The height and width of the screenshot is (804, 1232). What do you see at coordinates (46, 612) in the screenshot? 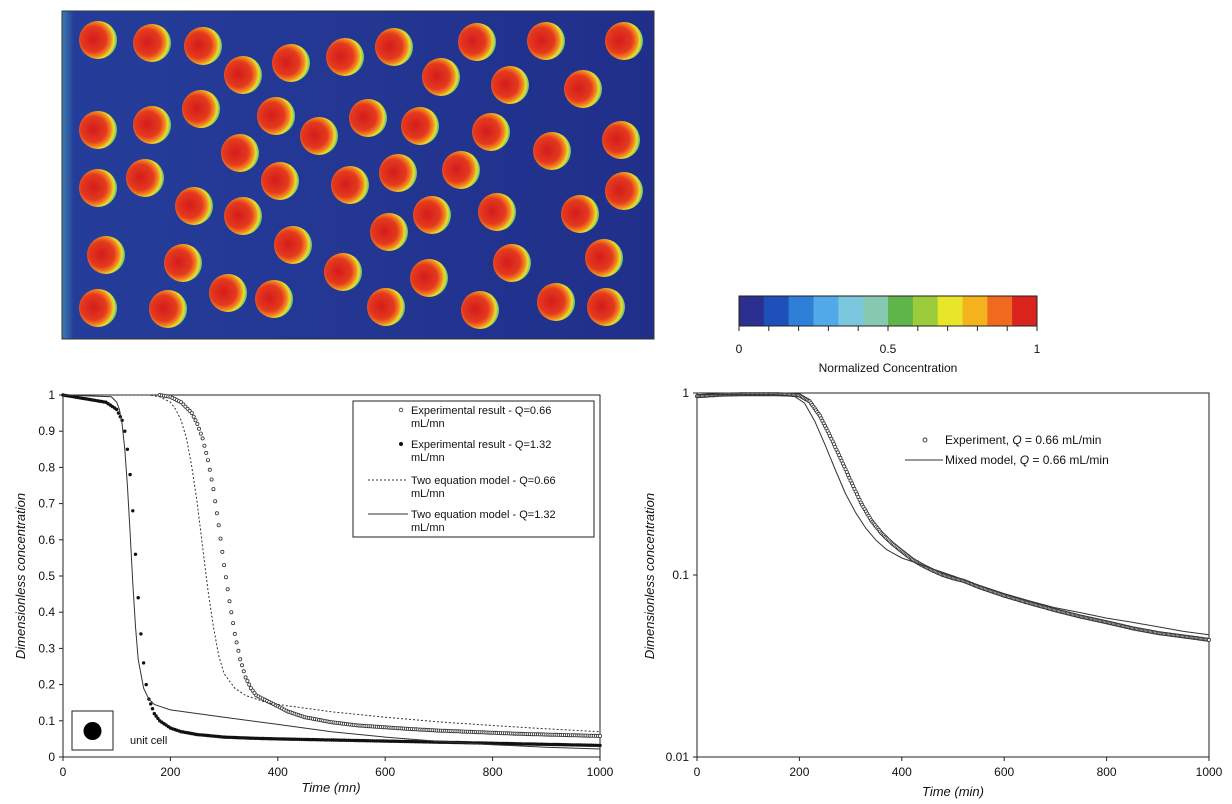
I see `y-tick-label: 0.4` at bounding box center [46, 612].